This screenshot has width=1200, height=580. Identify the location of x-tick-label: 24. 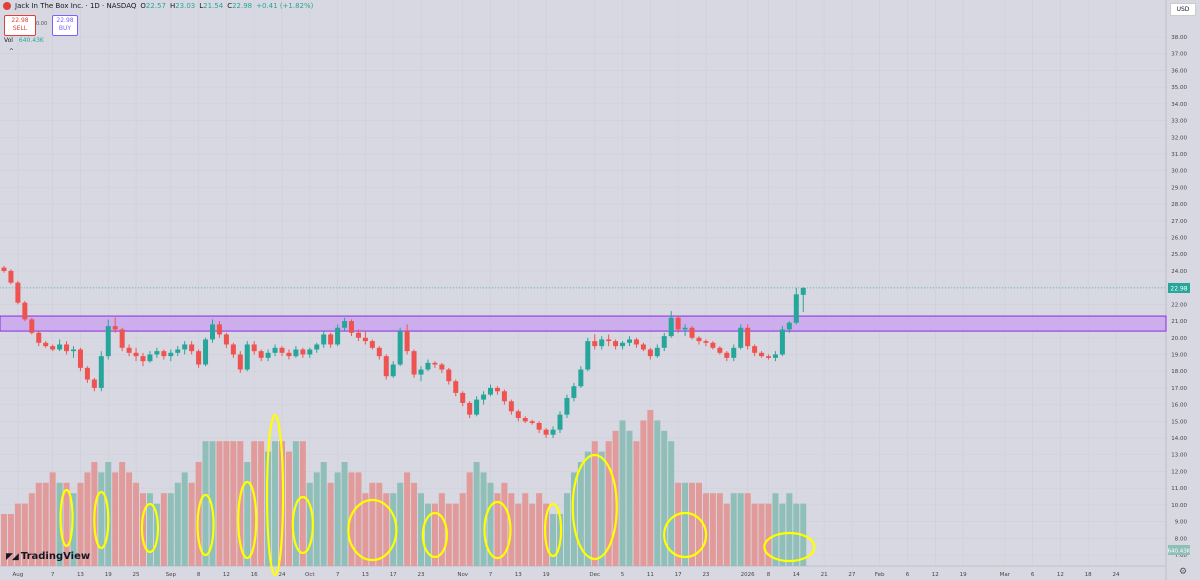
(1116, 575).